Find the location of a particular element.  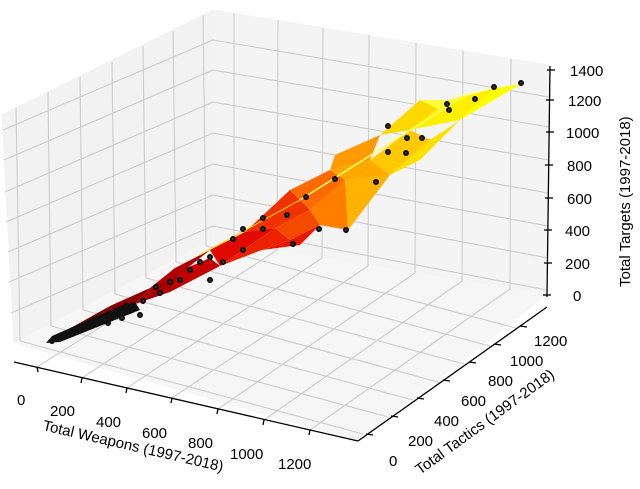

x-tick-1000: 1000 is located at coordinates (246, 454).